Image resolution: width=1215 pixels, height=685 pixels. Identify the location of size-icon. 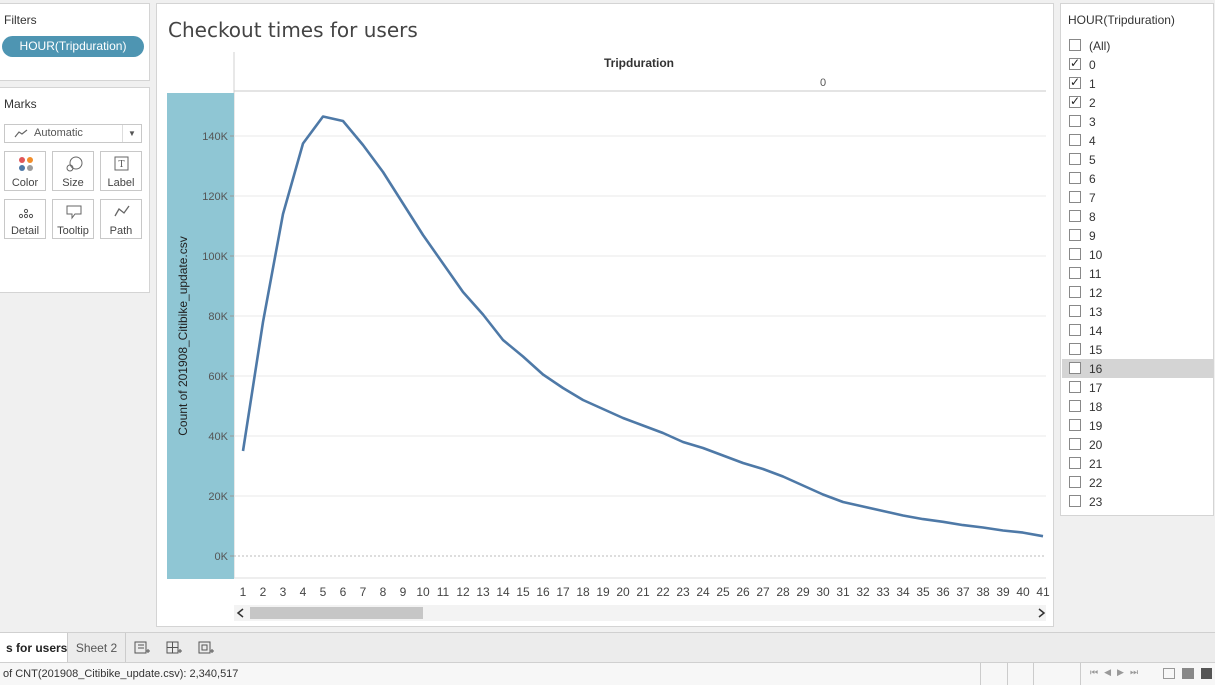
(74, 164).